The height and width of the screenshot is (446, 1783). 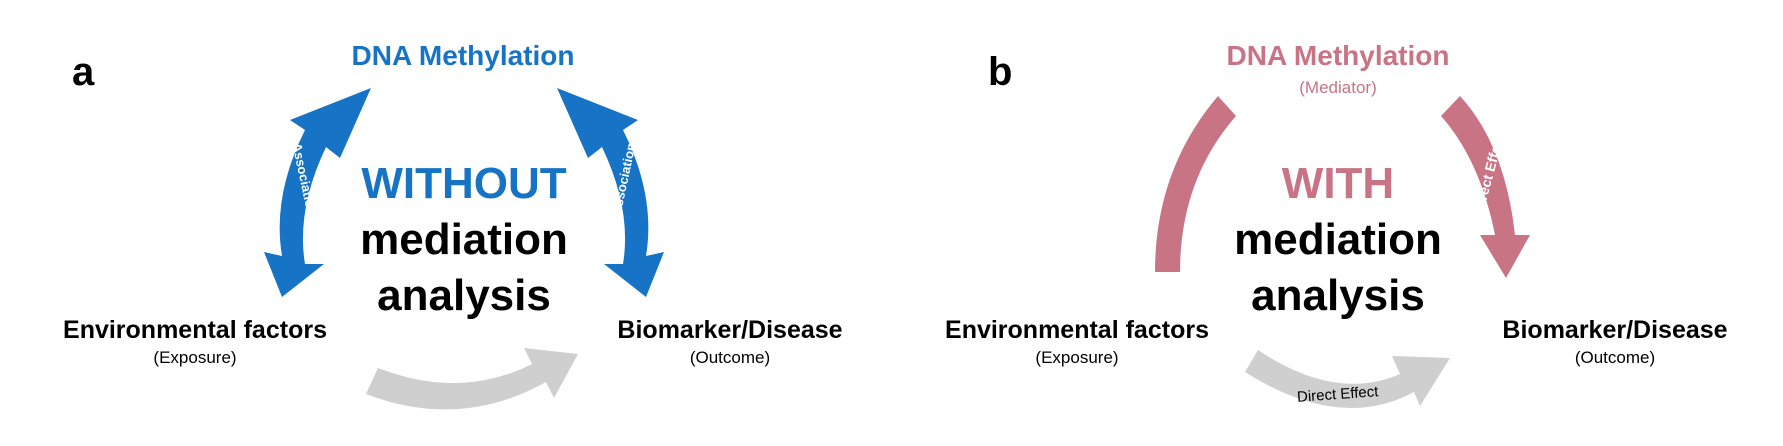 I want to click on direct-effect-label: Direct Effect, so click(x=1337, y=394).